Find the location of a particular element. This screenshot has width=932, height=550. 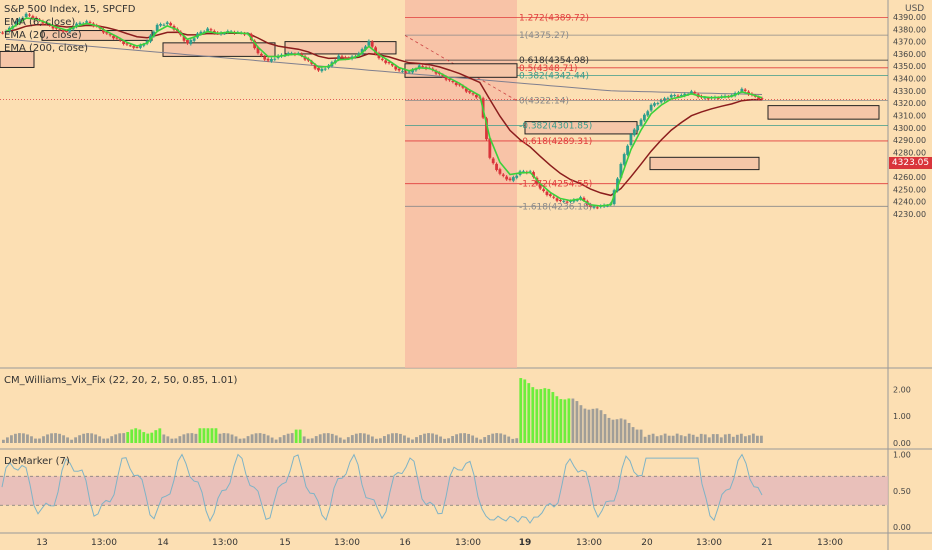

vix-tick-label: 1.00 is located at coordinates (902, 416).